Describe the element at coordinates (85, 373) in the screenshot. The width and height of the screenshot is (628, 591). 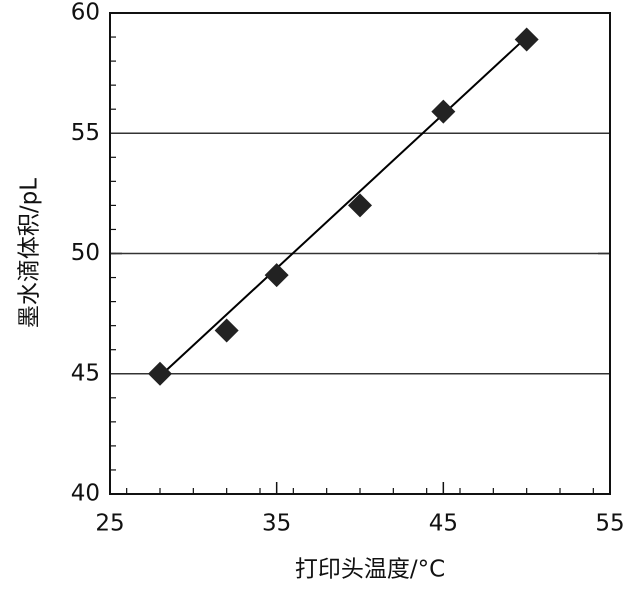
I see `y-tick-label: 45` at that location.